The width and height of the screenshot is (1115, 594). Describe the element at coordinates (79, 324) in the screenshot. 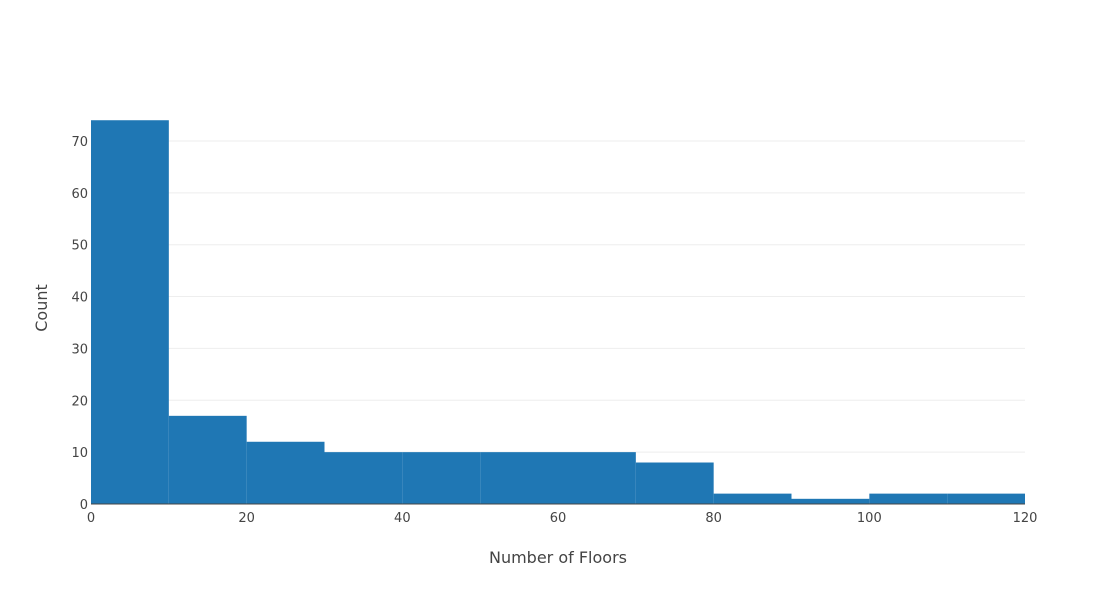

I see `y-tick-labels: 0 10 20 30 40 50 60 70` at that location.